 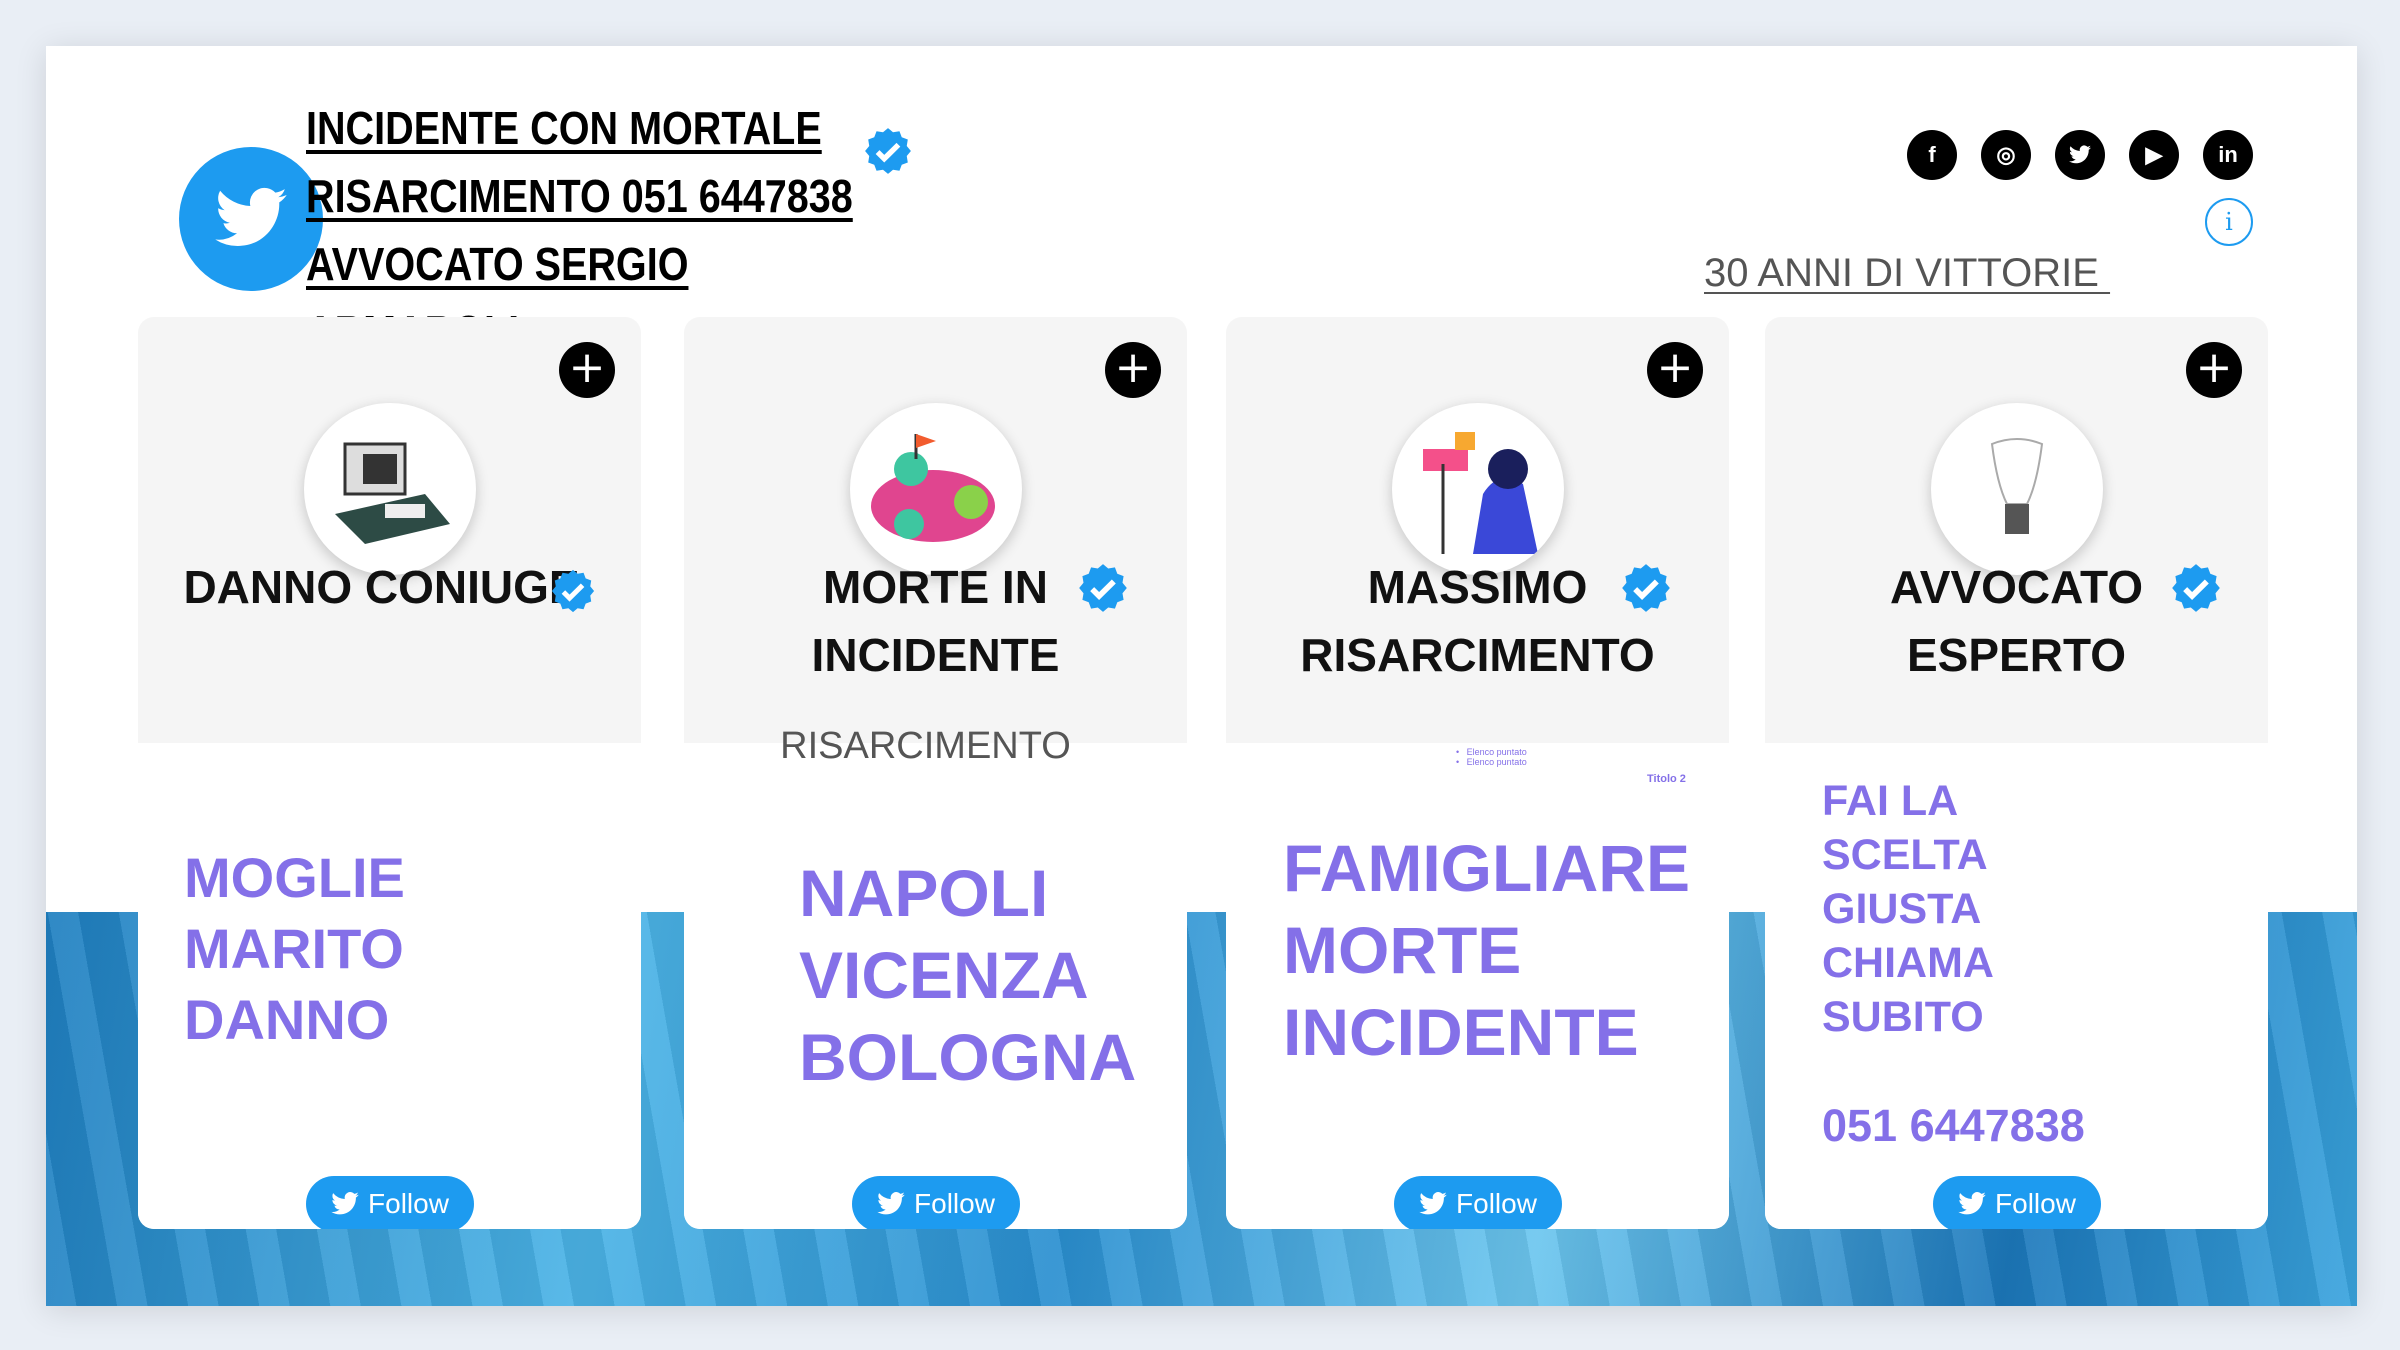 What do you see at coordinates (1486, 950) in the screenshot?
I see `card-description: FAMIGLIARE MORTE INCIDENTE` at bounding box center [1486, 950].